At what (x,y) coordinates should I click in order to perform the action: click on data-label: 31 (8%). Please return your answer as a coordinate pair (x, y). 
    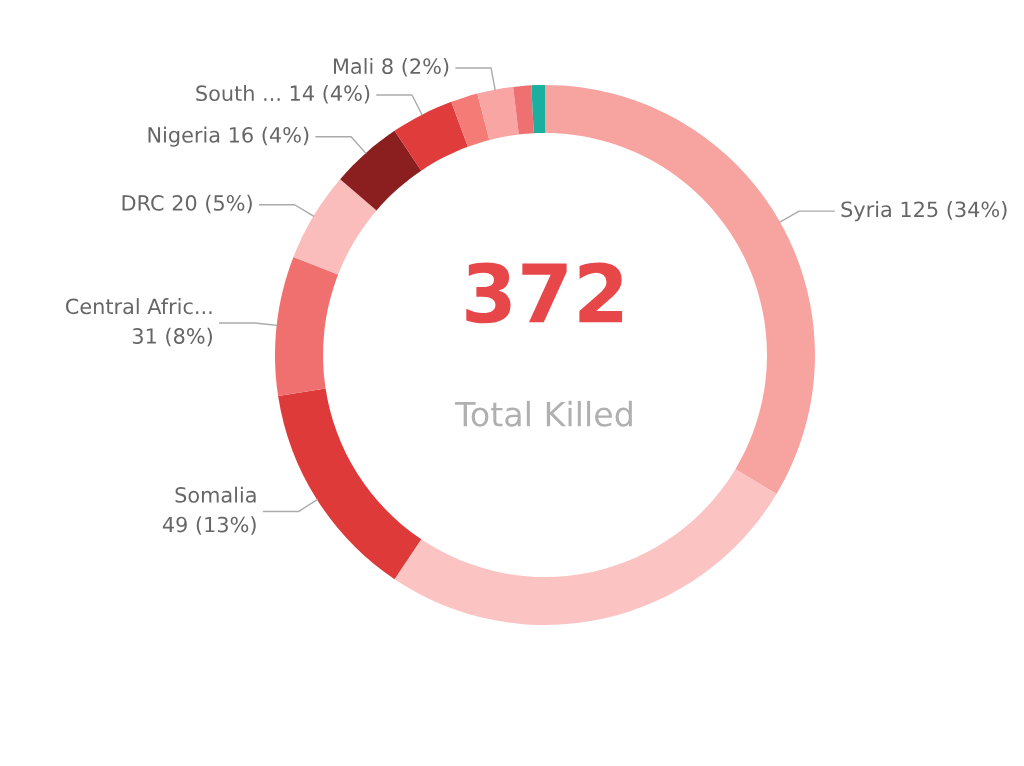
    Looking at the image, I should click on (172, 337).